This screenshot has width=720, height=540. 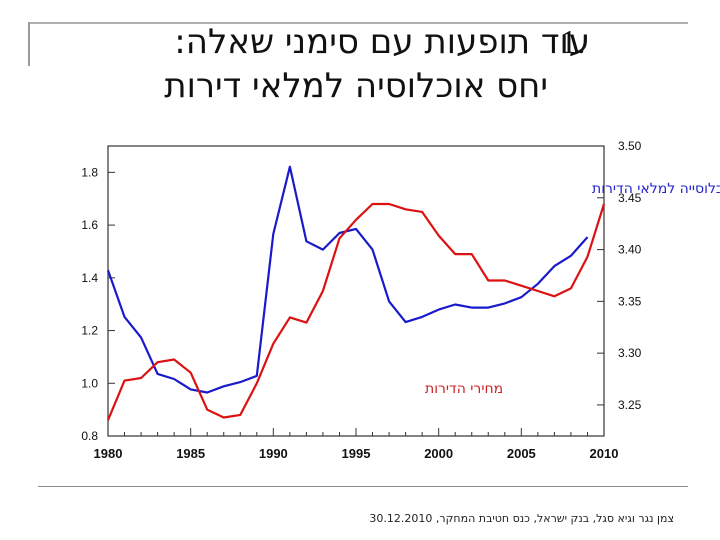 I want to click on y-right-tick-label: 3.30, so click(x=630, y=353).